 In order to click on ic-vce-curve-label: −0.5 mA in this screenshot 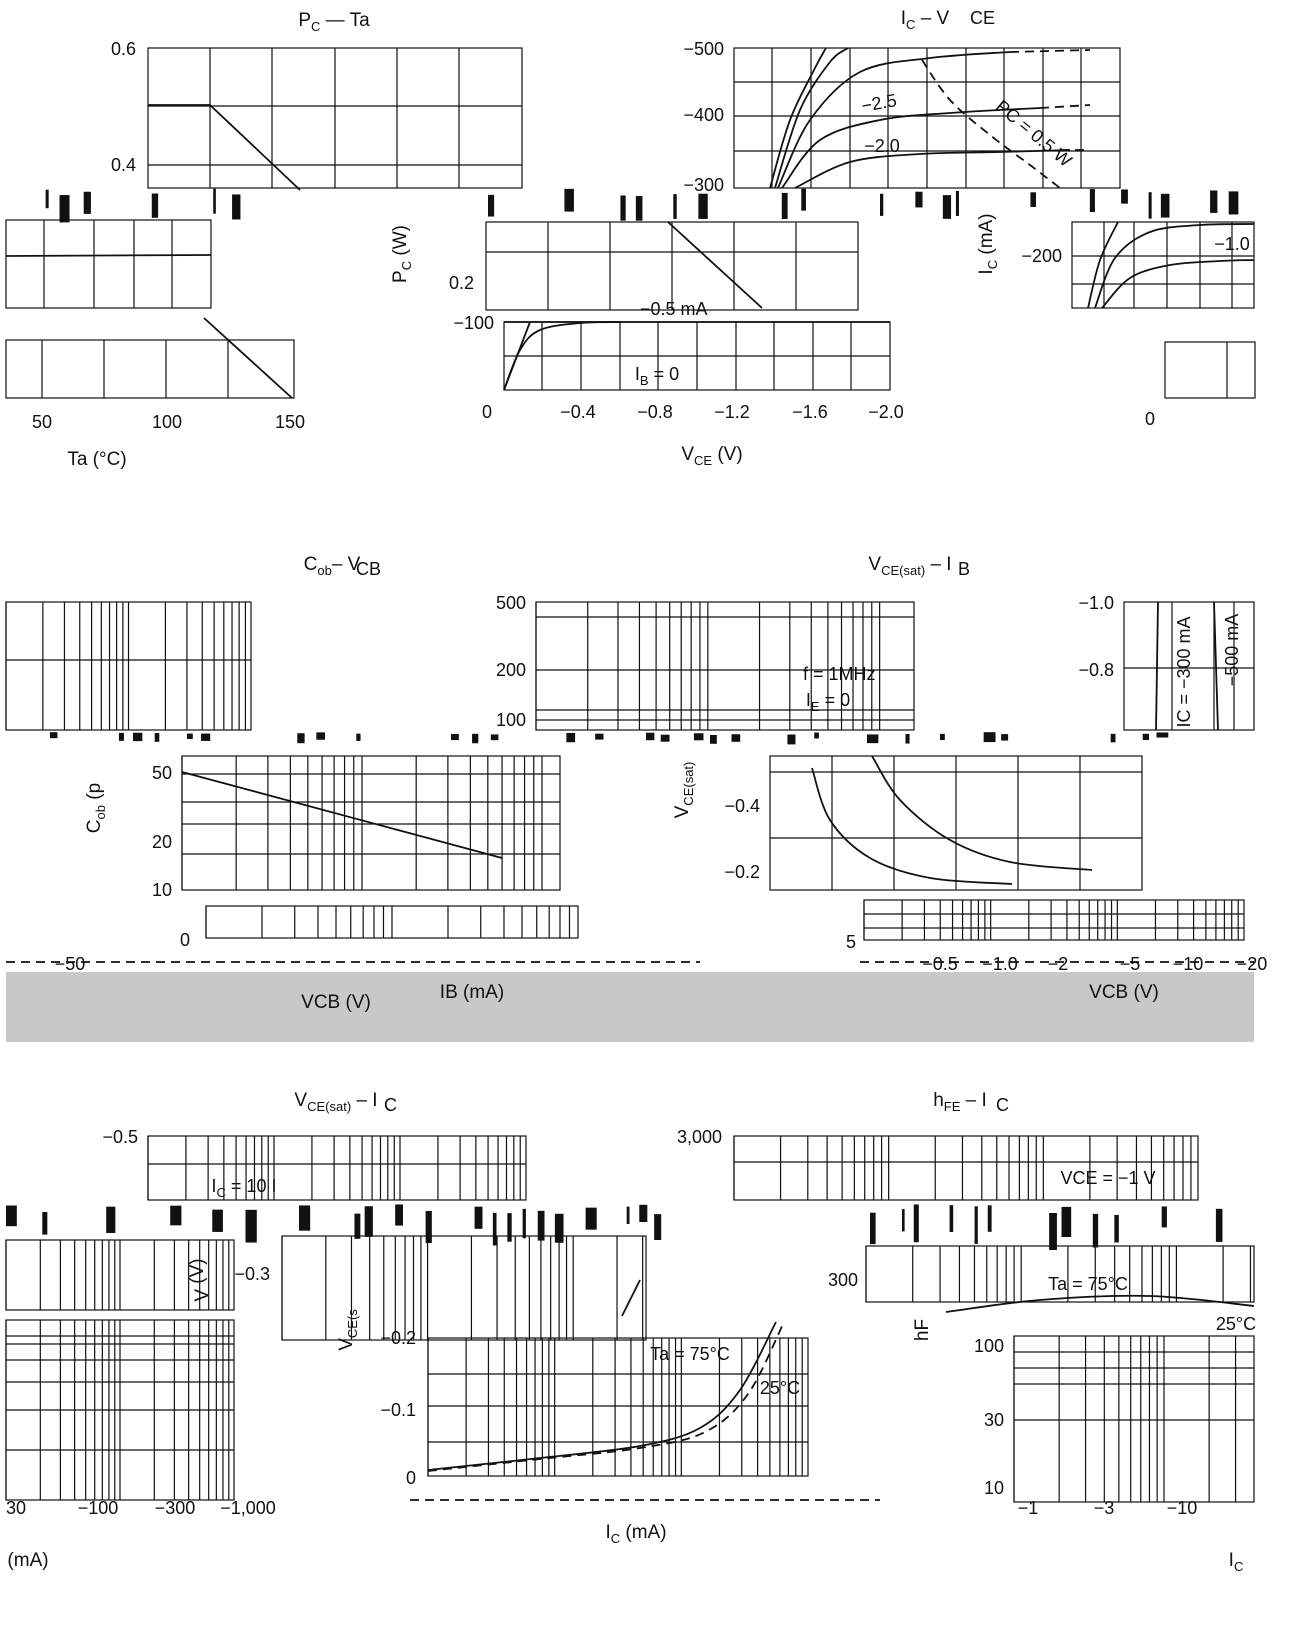, I will do `click(674, 309)`.